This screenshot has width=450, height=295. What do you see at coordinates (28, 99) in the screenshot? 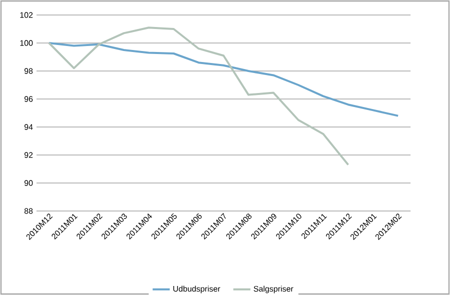
I see `y-tick-label: 96` at bounding box center [28, 99].